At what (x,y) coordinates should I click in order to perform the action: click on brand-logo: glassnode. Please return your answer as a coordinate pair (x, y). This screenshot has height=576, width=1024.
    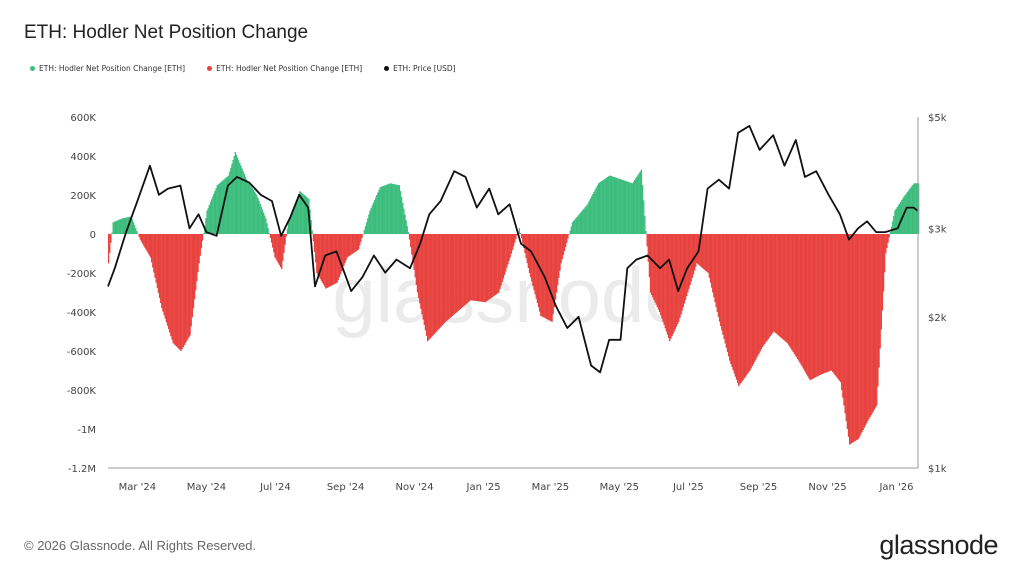
    Looking at the image, I should click on (938, 545).